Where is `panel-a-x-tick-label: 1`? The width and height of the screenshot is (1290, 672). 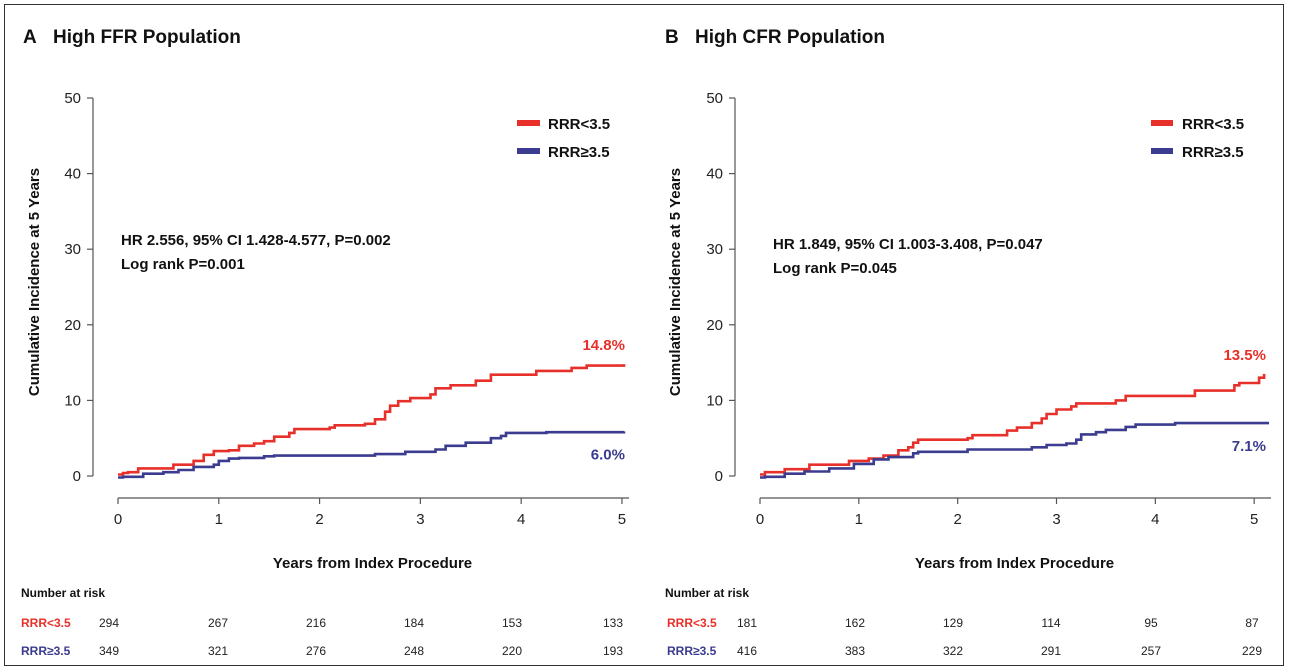 panel-a-x-tick-label: 1 is located at coordinates (219, 519).